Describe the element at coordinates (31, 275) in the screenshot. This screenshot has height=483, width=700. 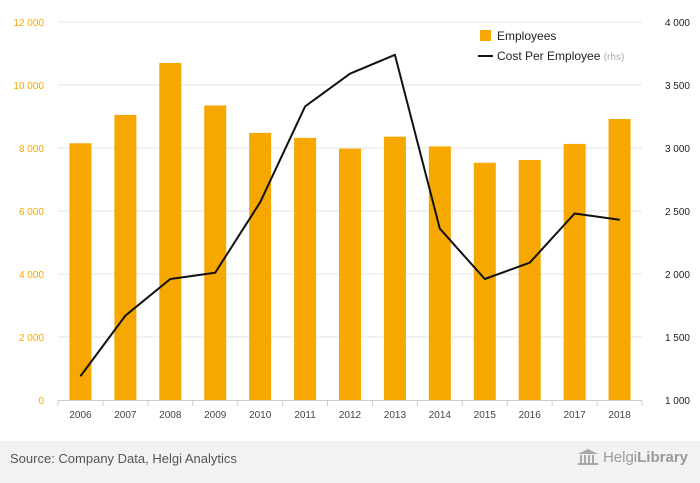
I see `y-left-tick-label-4000: 4 000` at that location.